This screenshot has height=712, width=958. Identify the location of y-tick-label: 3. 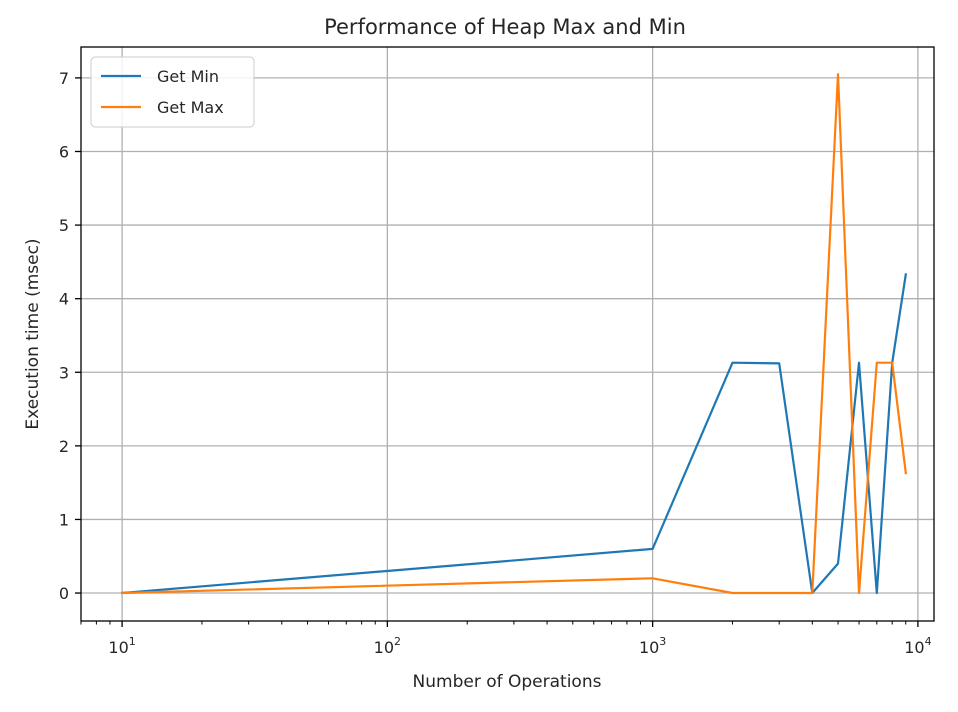
(64, 372).